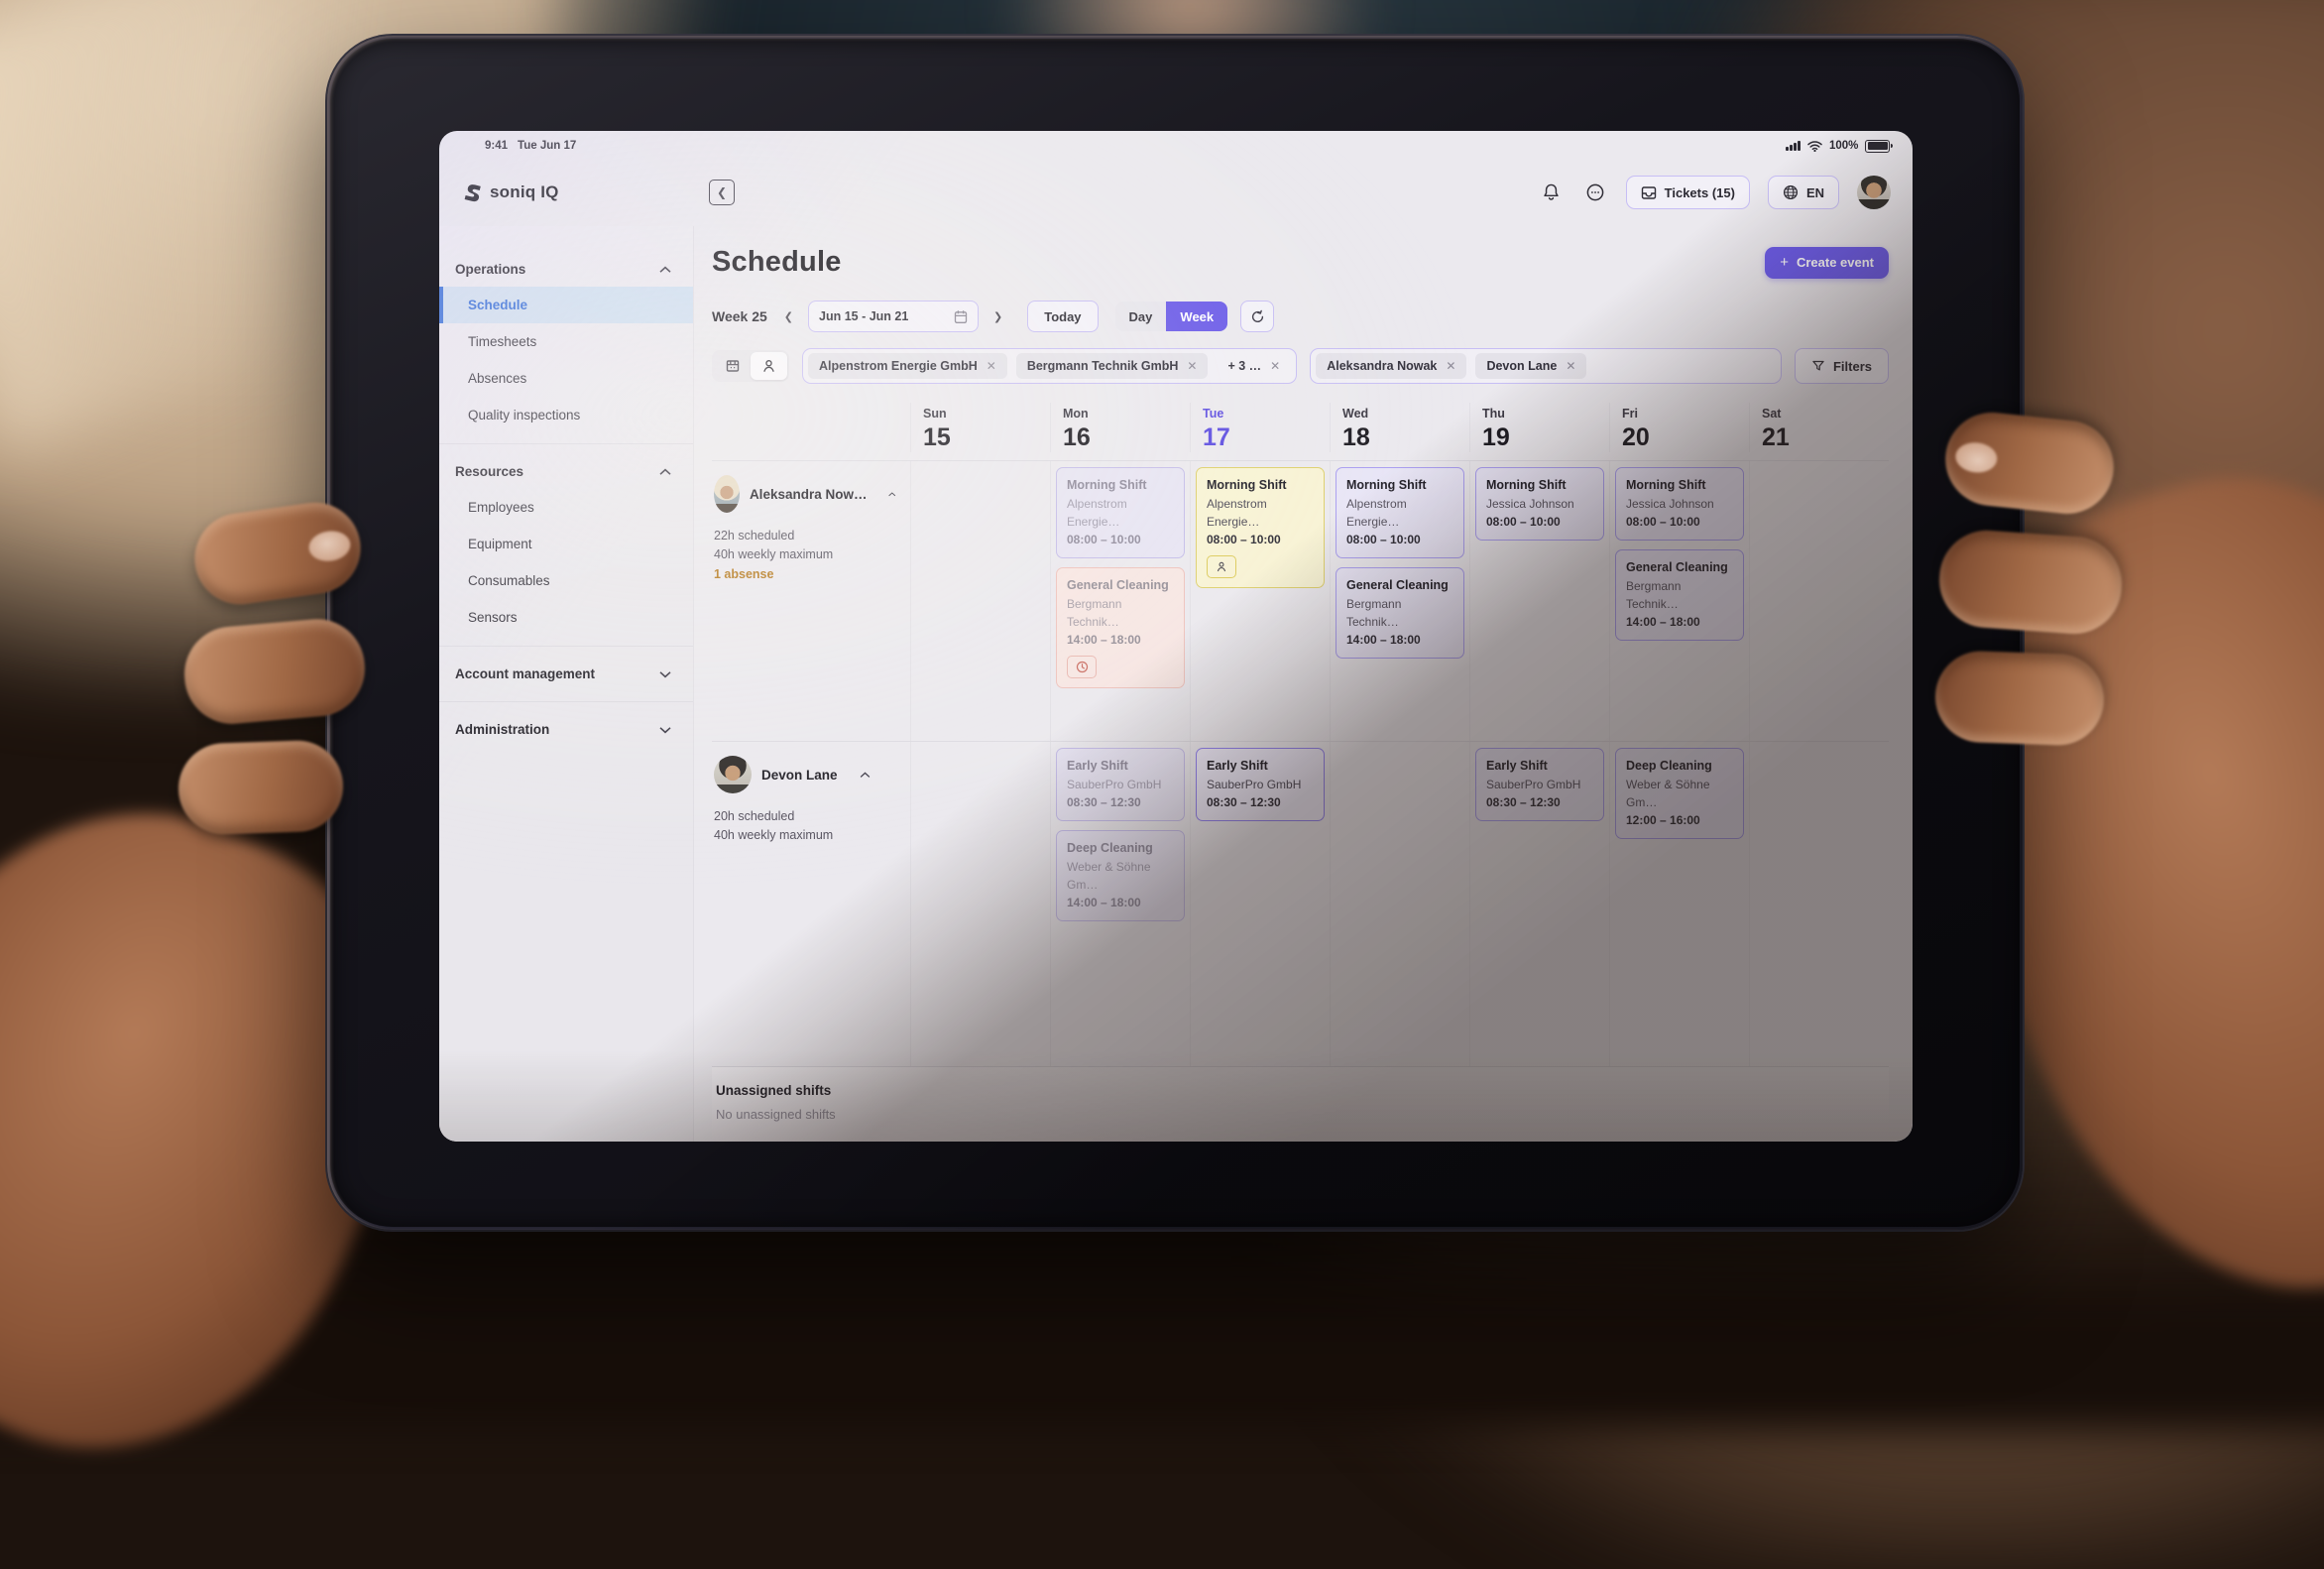  I want to click on person-icon, so click(1221, 566).